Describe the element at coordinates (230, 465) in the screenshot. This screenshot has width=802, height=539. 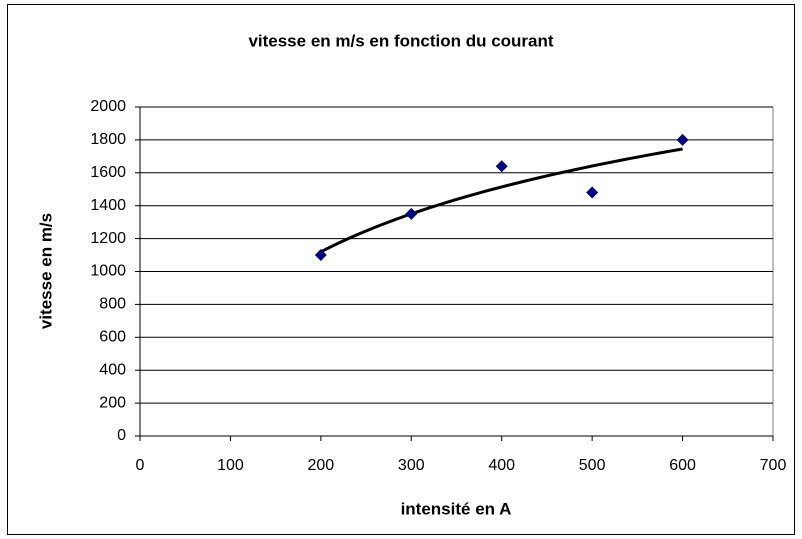
I see `x-tick-label: 100` at that location.